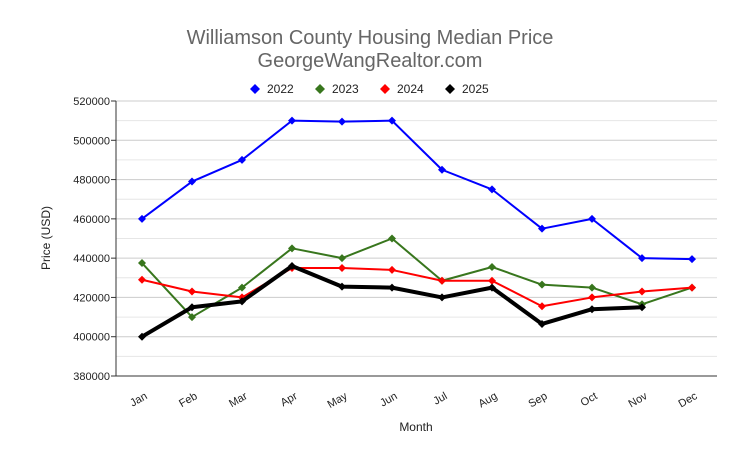  I want to click on x-tick-label: Jan, so click(138, 399).